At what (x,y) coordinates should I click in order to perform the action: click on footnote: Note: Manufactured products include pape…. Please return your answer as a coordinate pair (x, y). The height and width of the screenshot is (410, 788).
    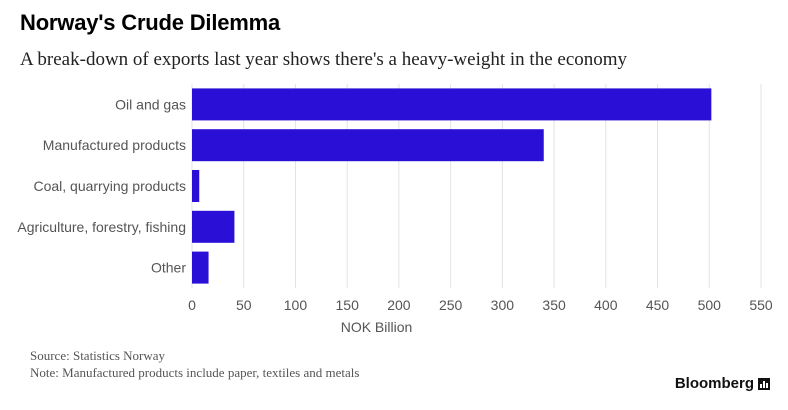
    Looking at the image, I should click on (195, 372).